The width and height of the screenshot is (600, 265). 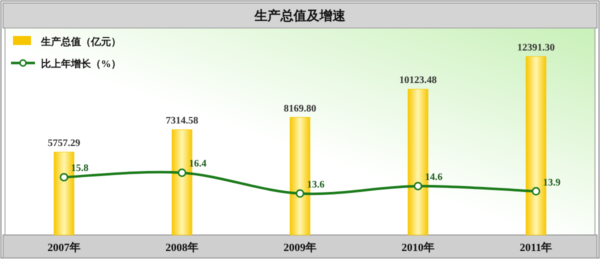 What do you see at coordinates (64, 247) in the screenshot?
I see `x-tick-label: 2007年` at bounding box center [64, 247].